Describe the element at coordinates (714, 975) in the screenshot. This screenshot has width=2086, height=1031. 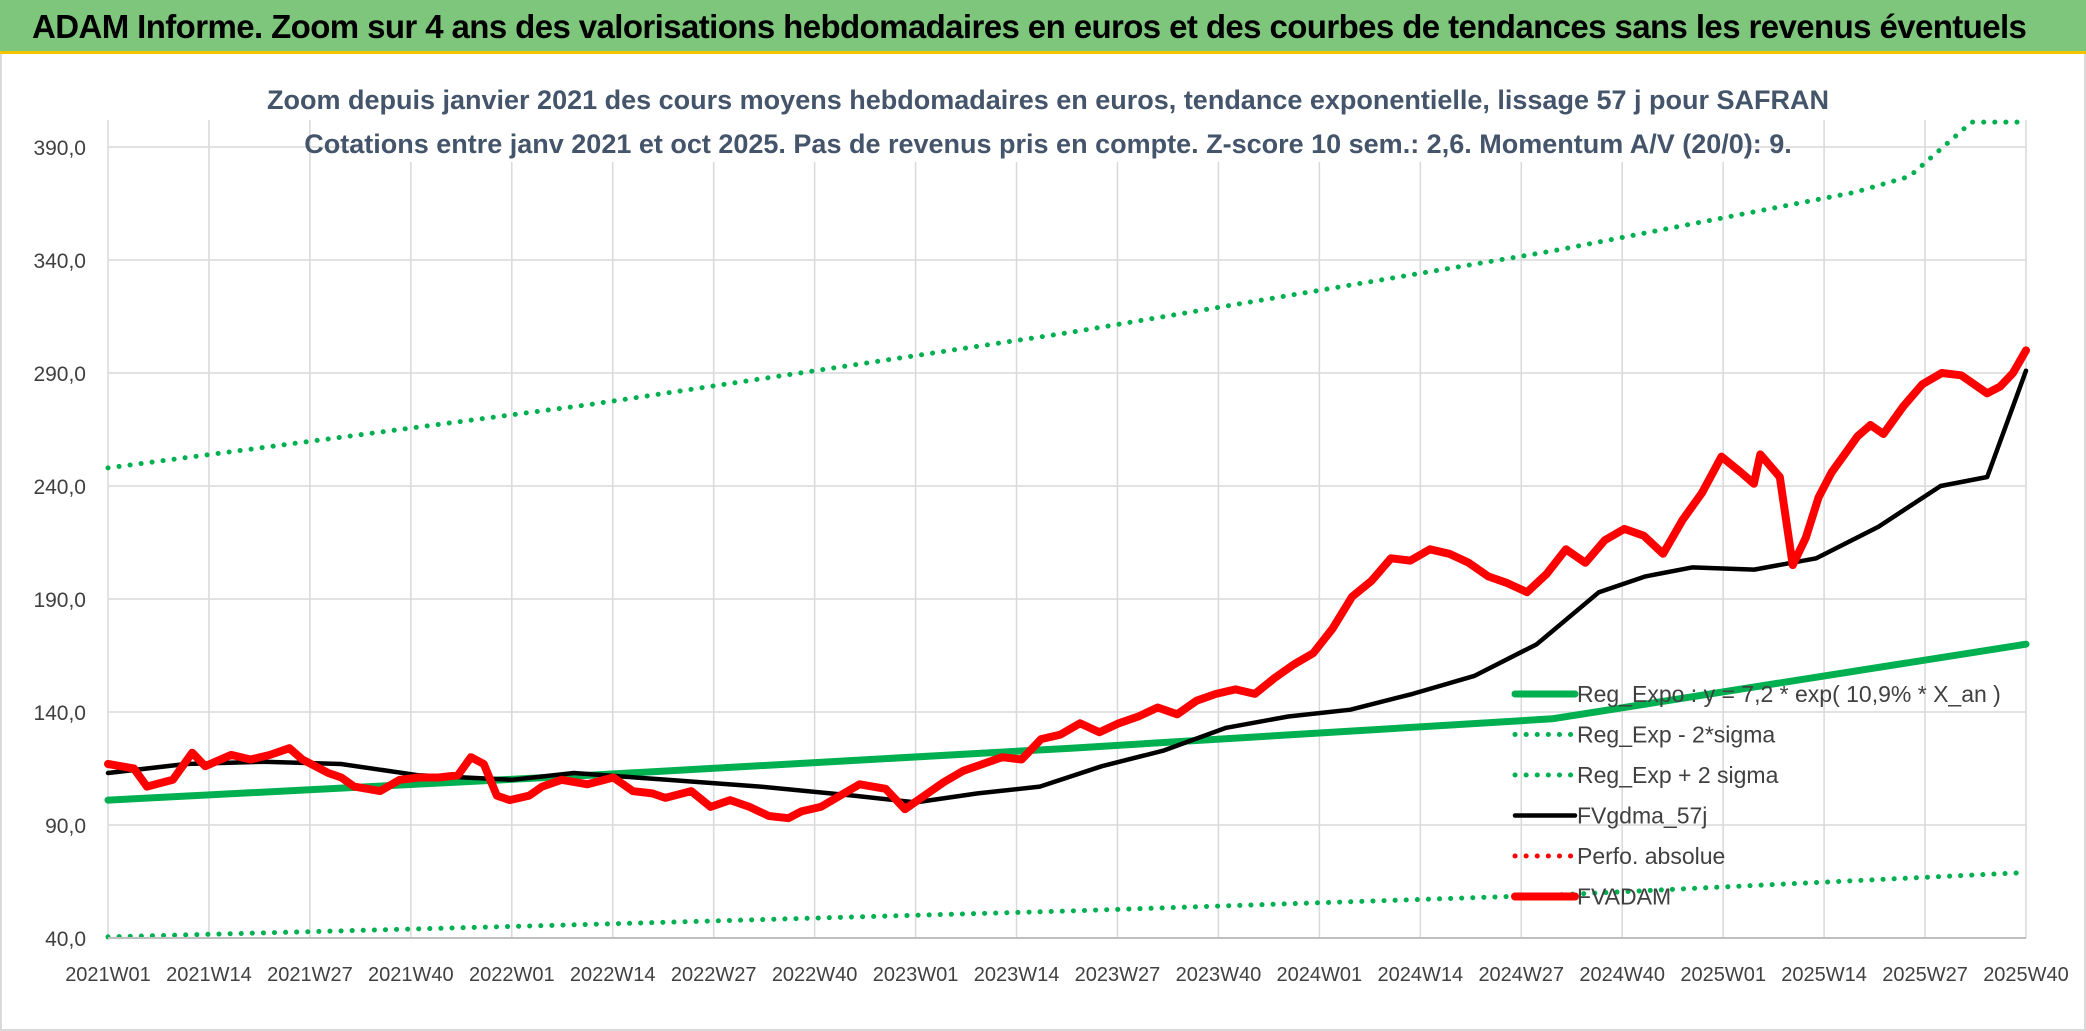
I see `x-tick-label: 2022W27` at that location.